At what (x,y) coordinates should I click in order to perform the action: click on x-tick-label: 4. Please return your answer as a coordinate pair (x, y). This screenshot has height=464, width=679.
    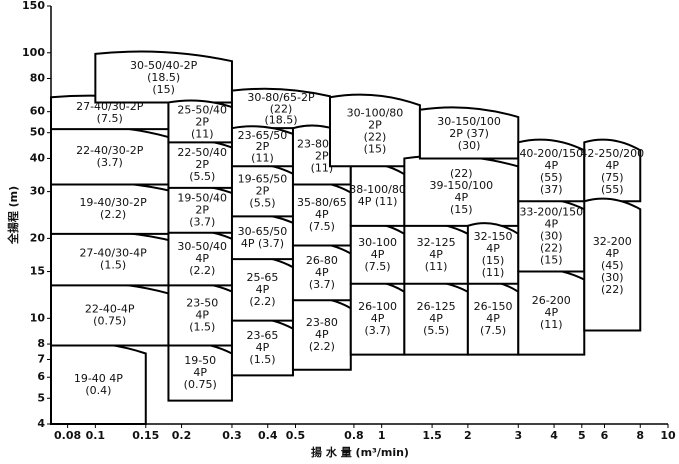
    Looking at the image, I should click on (554, 435).